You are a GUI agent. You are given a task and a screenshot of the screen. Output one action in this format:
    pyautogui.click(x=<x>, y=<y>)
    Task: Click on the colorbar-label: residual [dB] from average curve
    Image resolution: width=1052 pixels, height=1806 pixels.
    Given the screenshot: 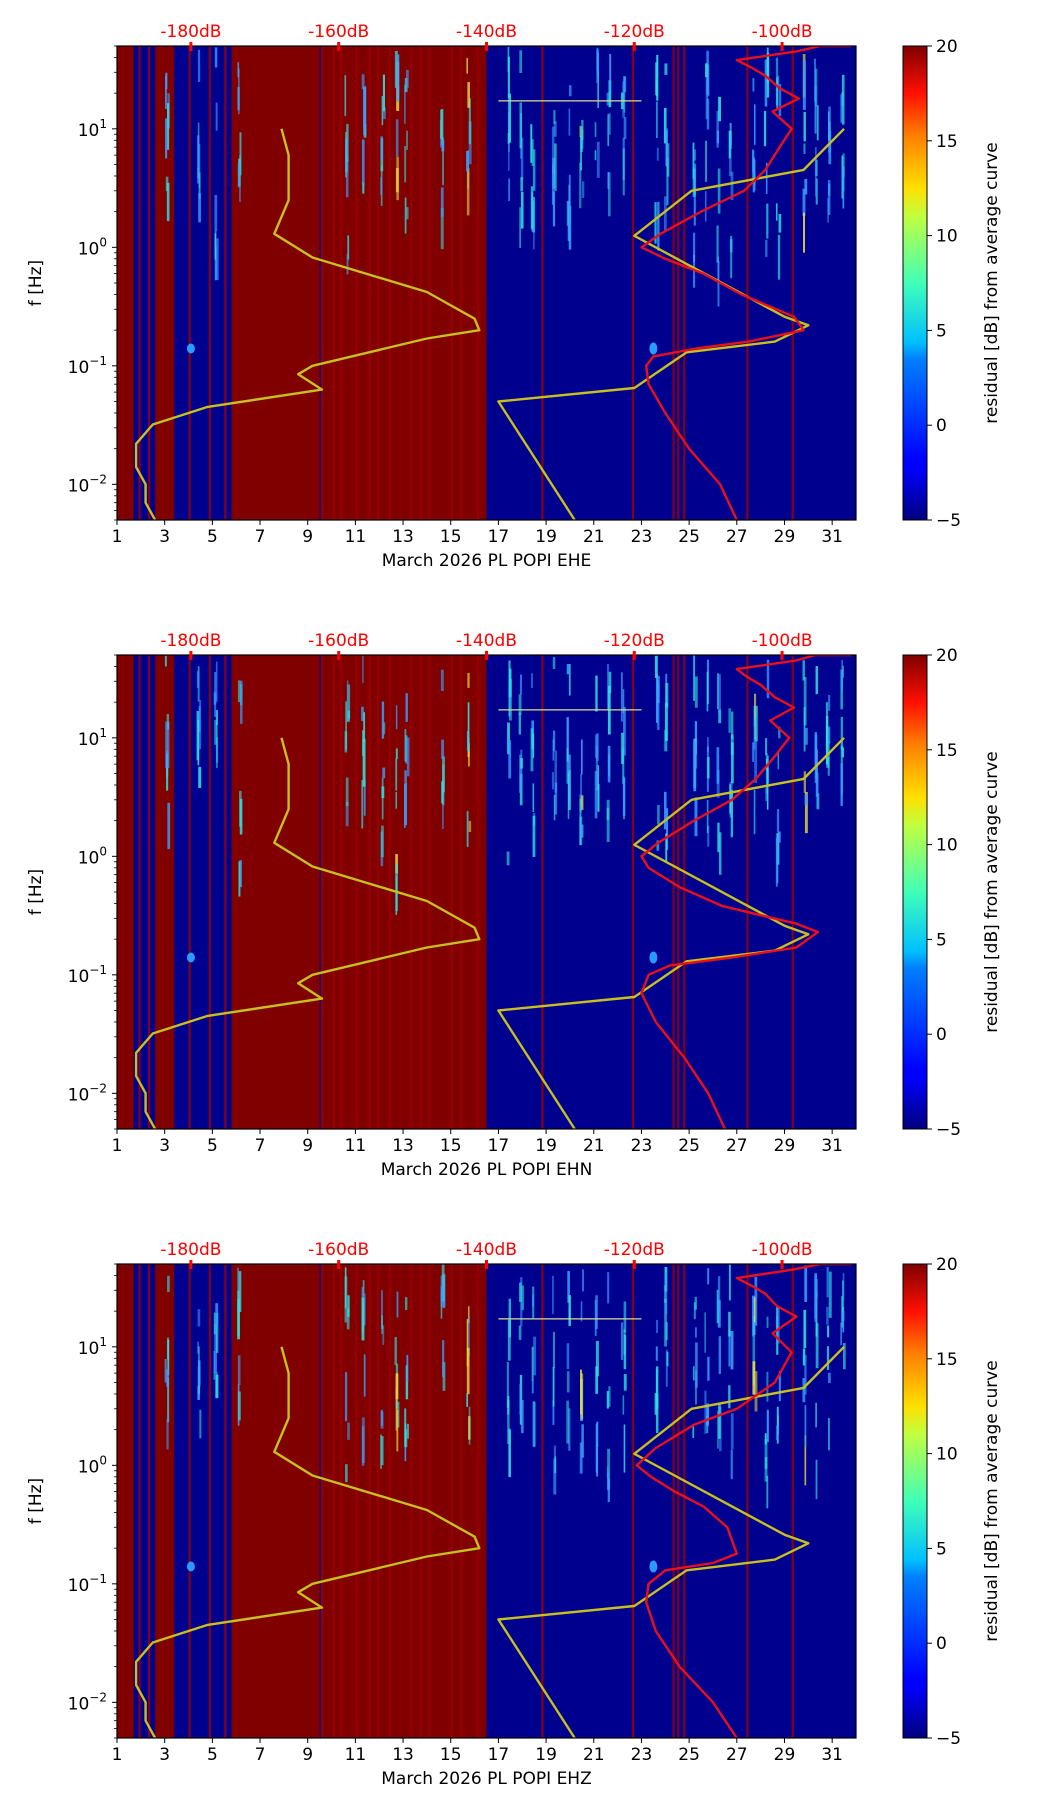 What is the action you would take?
    pyautogui.click(x=992, y=282)
    